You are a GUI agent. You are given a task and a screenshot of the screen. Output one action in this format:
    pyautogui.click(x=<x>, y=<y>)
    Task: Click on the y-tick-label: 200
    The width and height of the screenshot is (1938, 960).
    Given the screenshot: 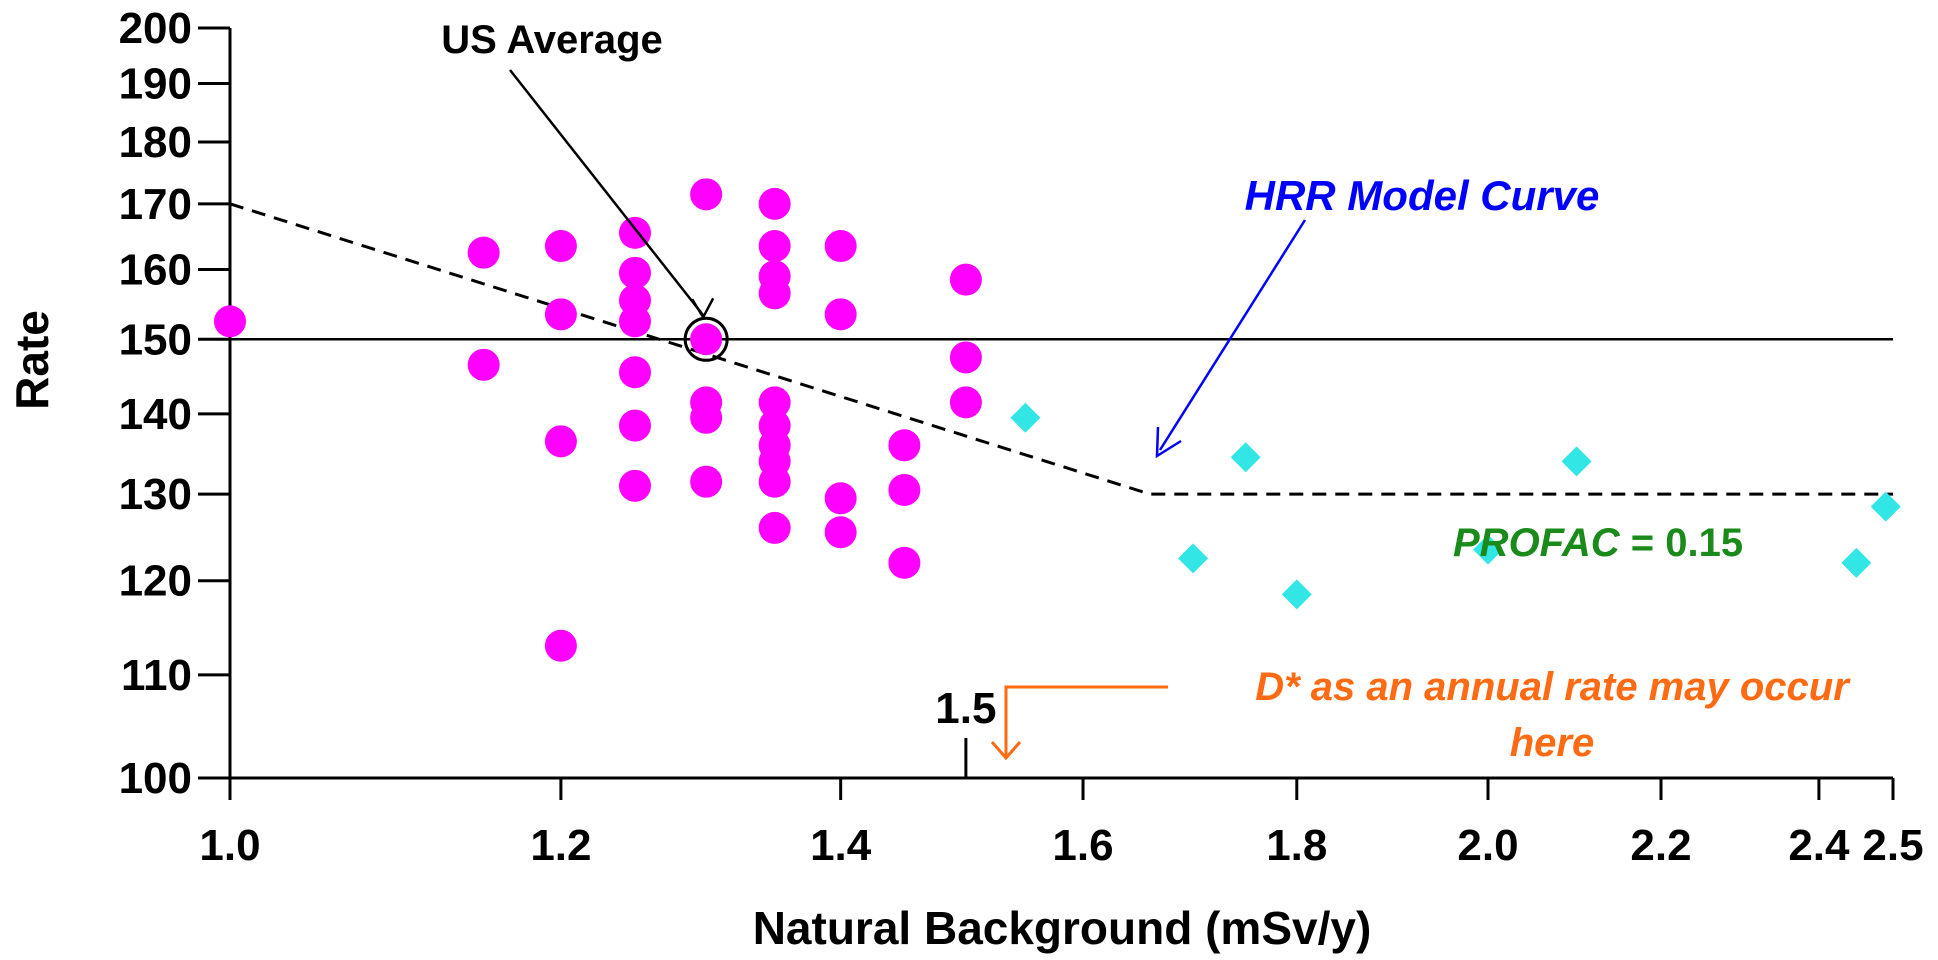 What is the action you would take?
    pyautogui.click(x=155, y=28)
    